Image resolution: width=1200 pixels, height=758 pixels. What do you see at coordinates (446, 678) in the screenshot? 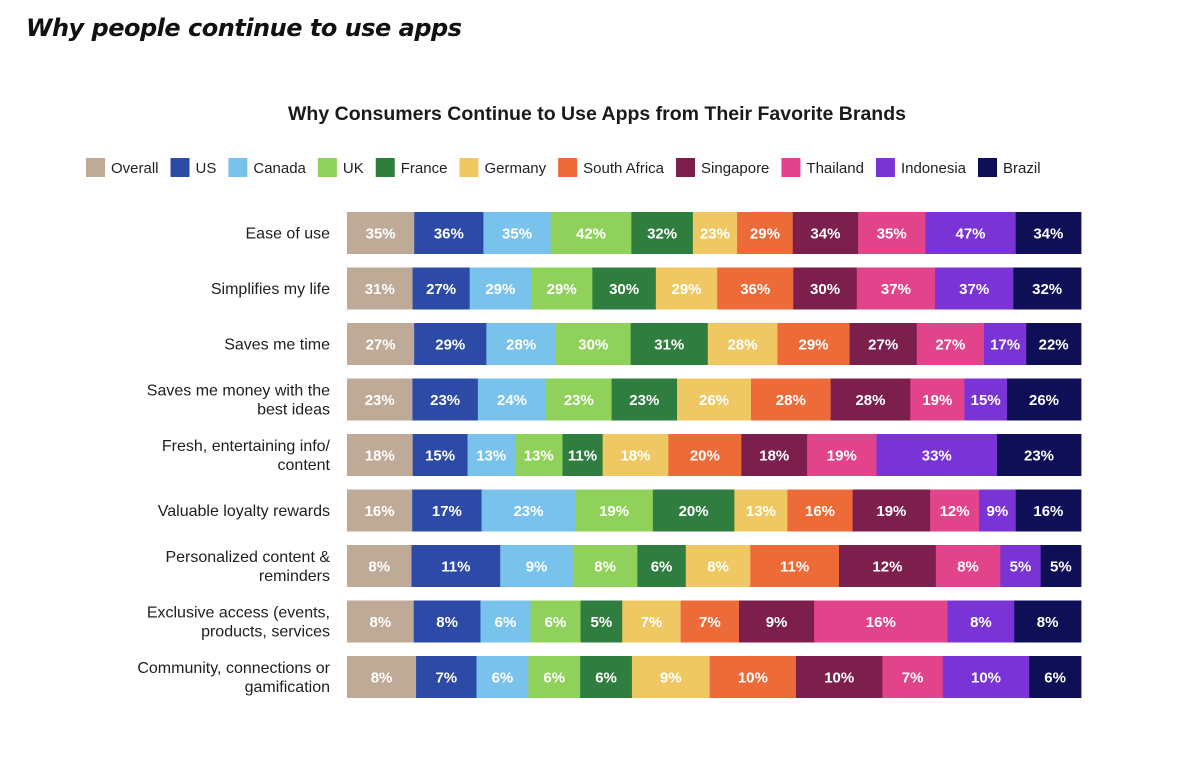
I see `data-label-us: 7%` at bounding box center [446, 678].